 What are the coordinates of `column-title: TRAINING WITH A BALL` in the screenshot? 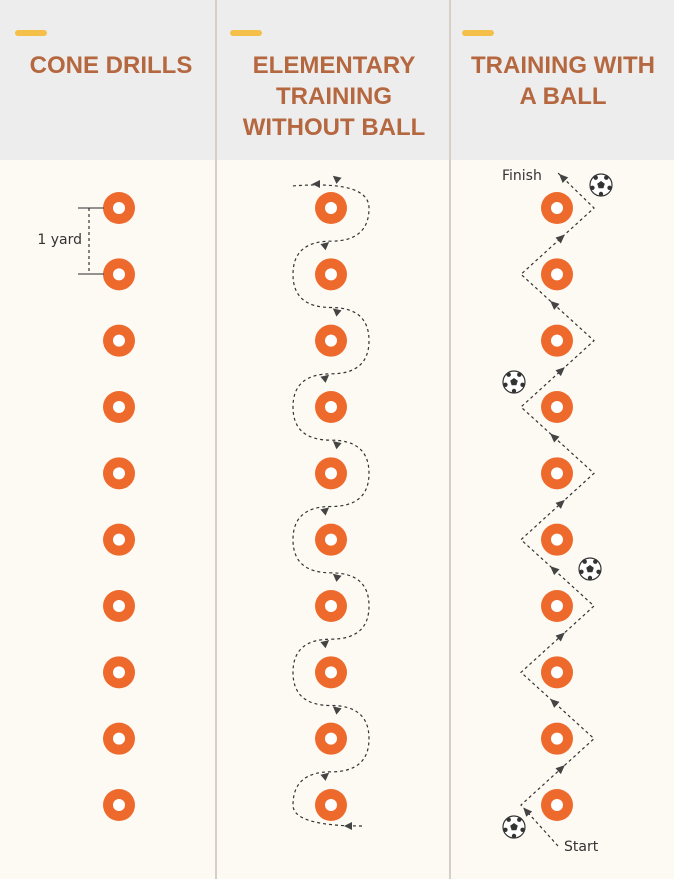 It's located at (563, 81).